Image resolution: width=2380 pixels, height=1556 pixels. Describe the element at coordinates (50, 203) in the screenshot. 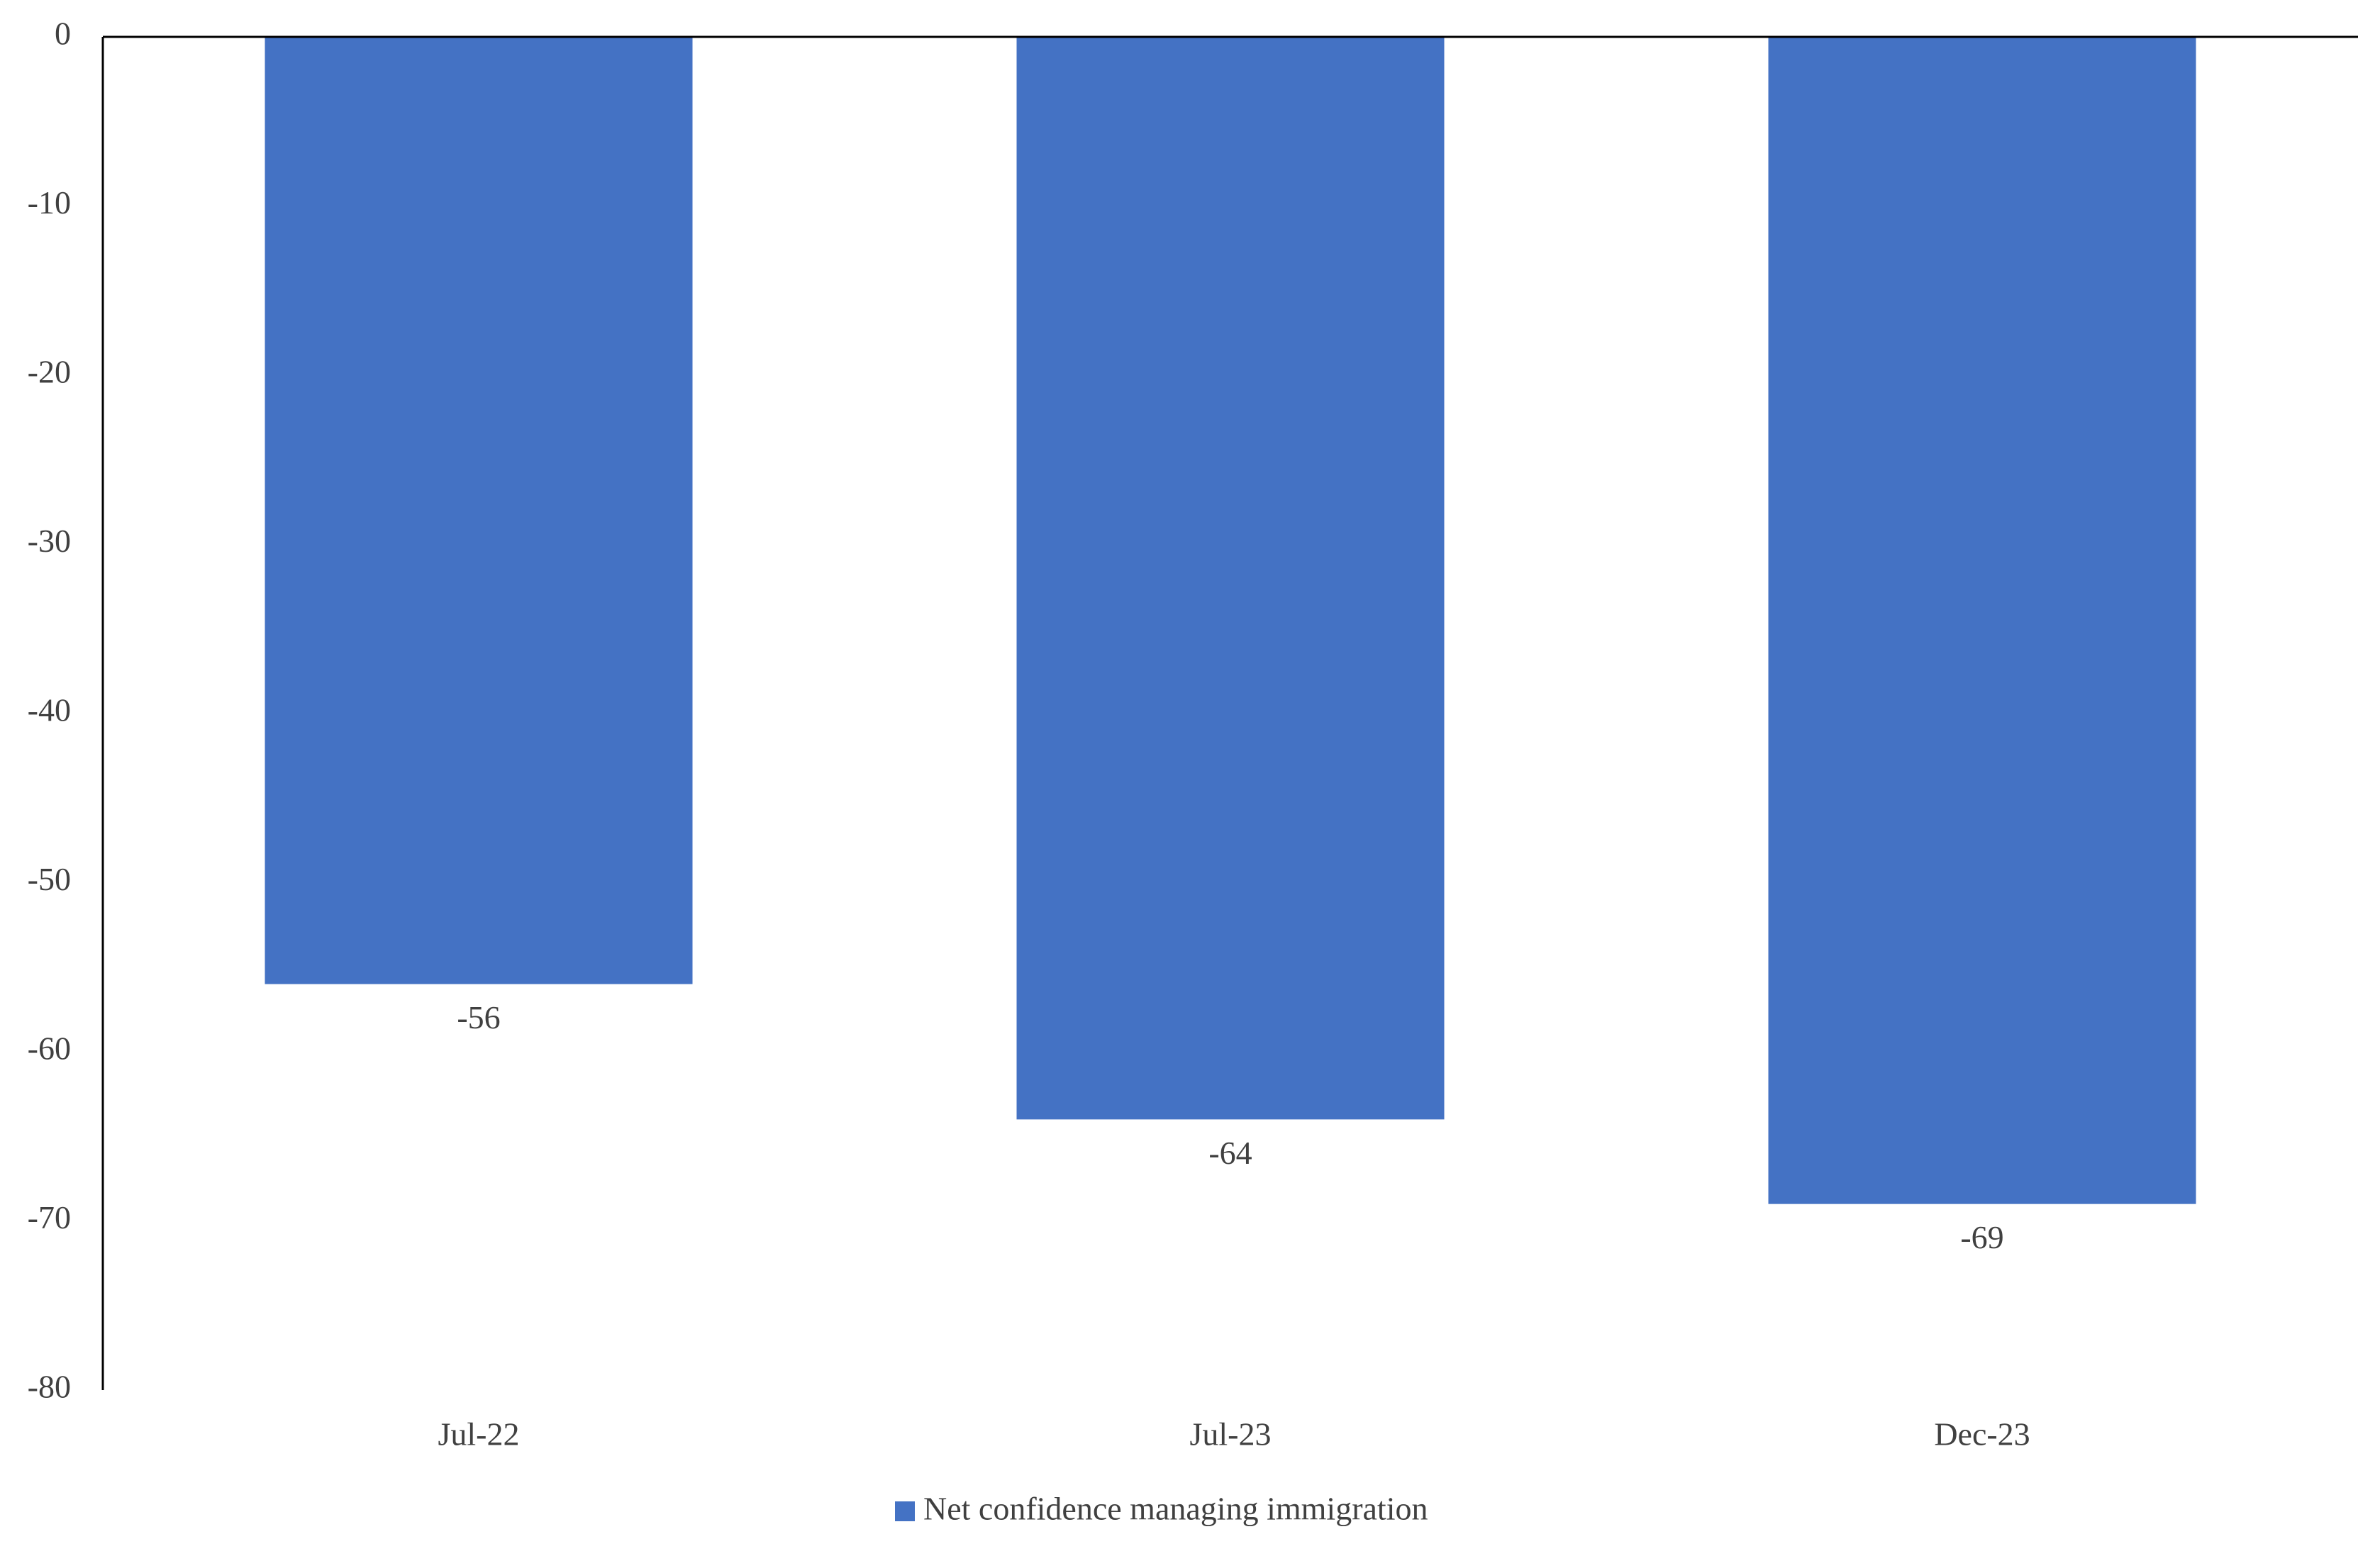

I see `y-tick-label: -10` at that location.